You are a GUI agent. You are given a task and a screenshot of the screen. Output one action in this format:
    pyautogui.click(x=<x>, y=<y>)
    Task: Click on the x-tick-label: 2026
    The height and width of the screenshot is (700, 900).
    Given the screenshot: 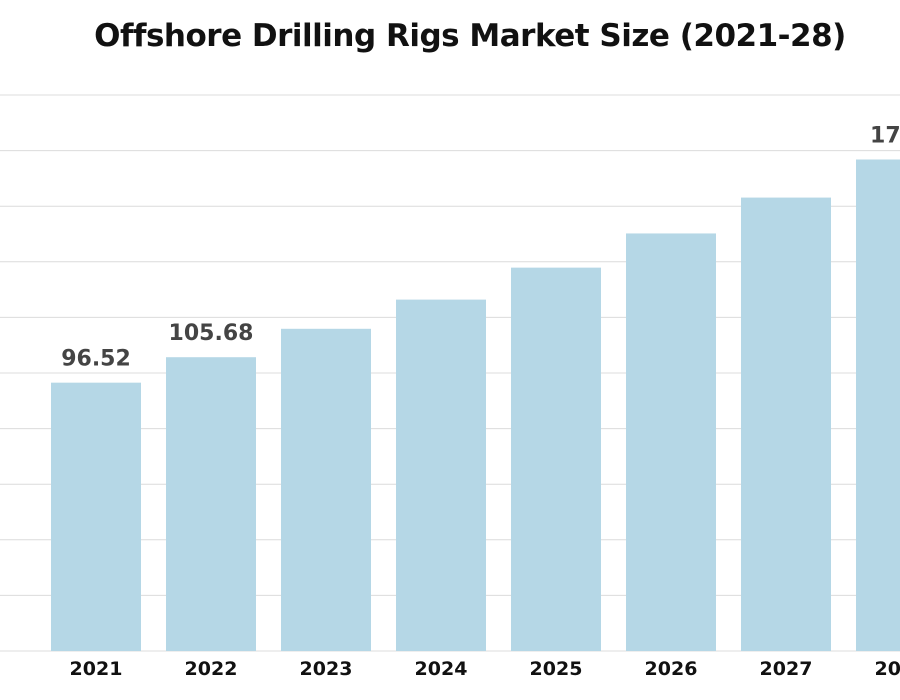 What is the action you would take?
    pyautogui.click(x=671, y=669)
    